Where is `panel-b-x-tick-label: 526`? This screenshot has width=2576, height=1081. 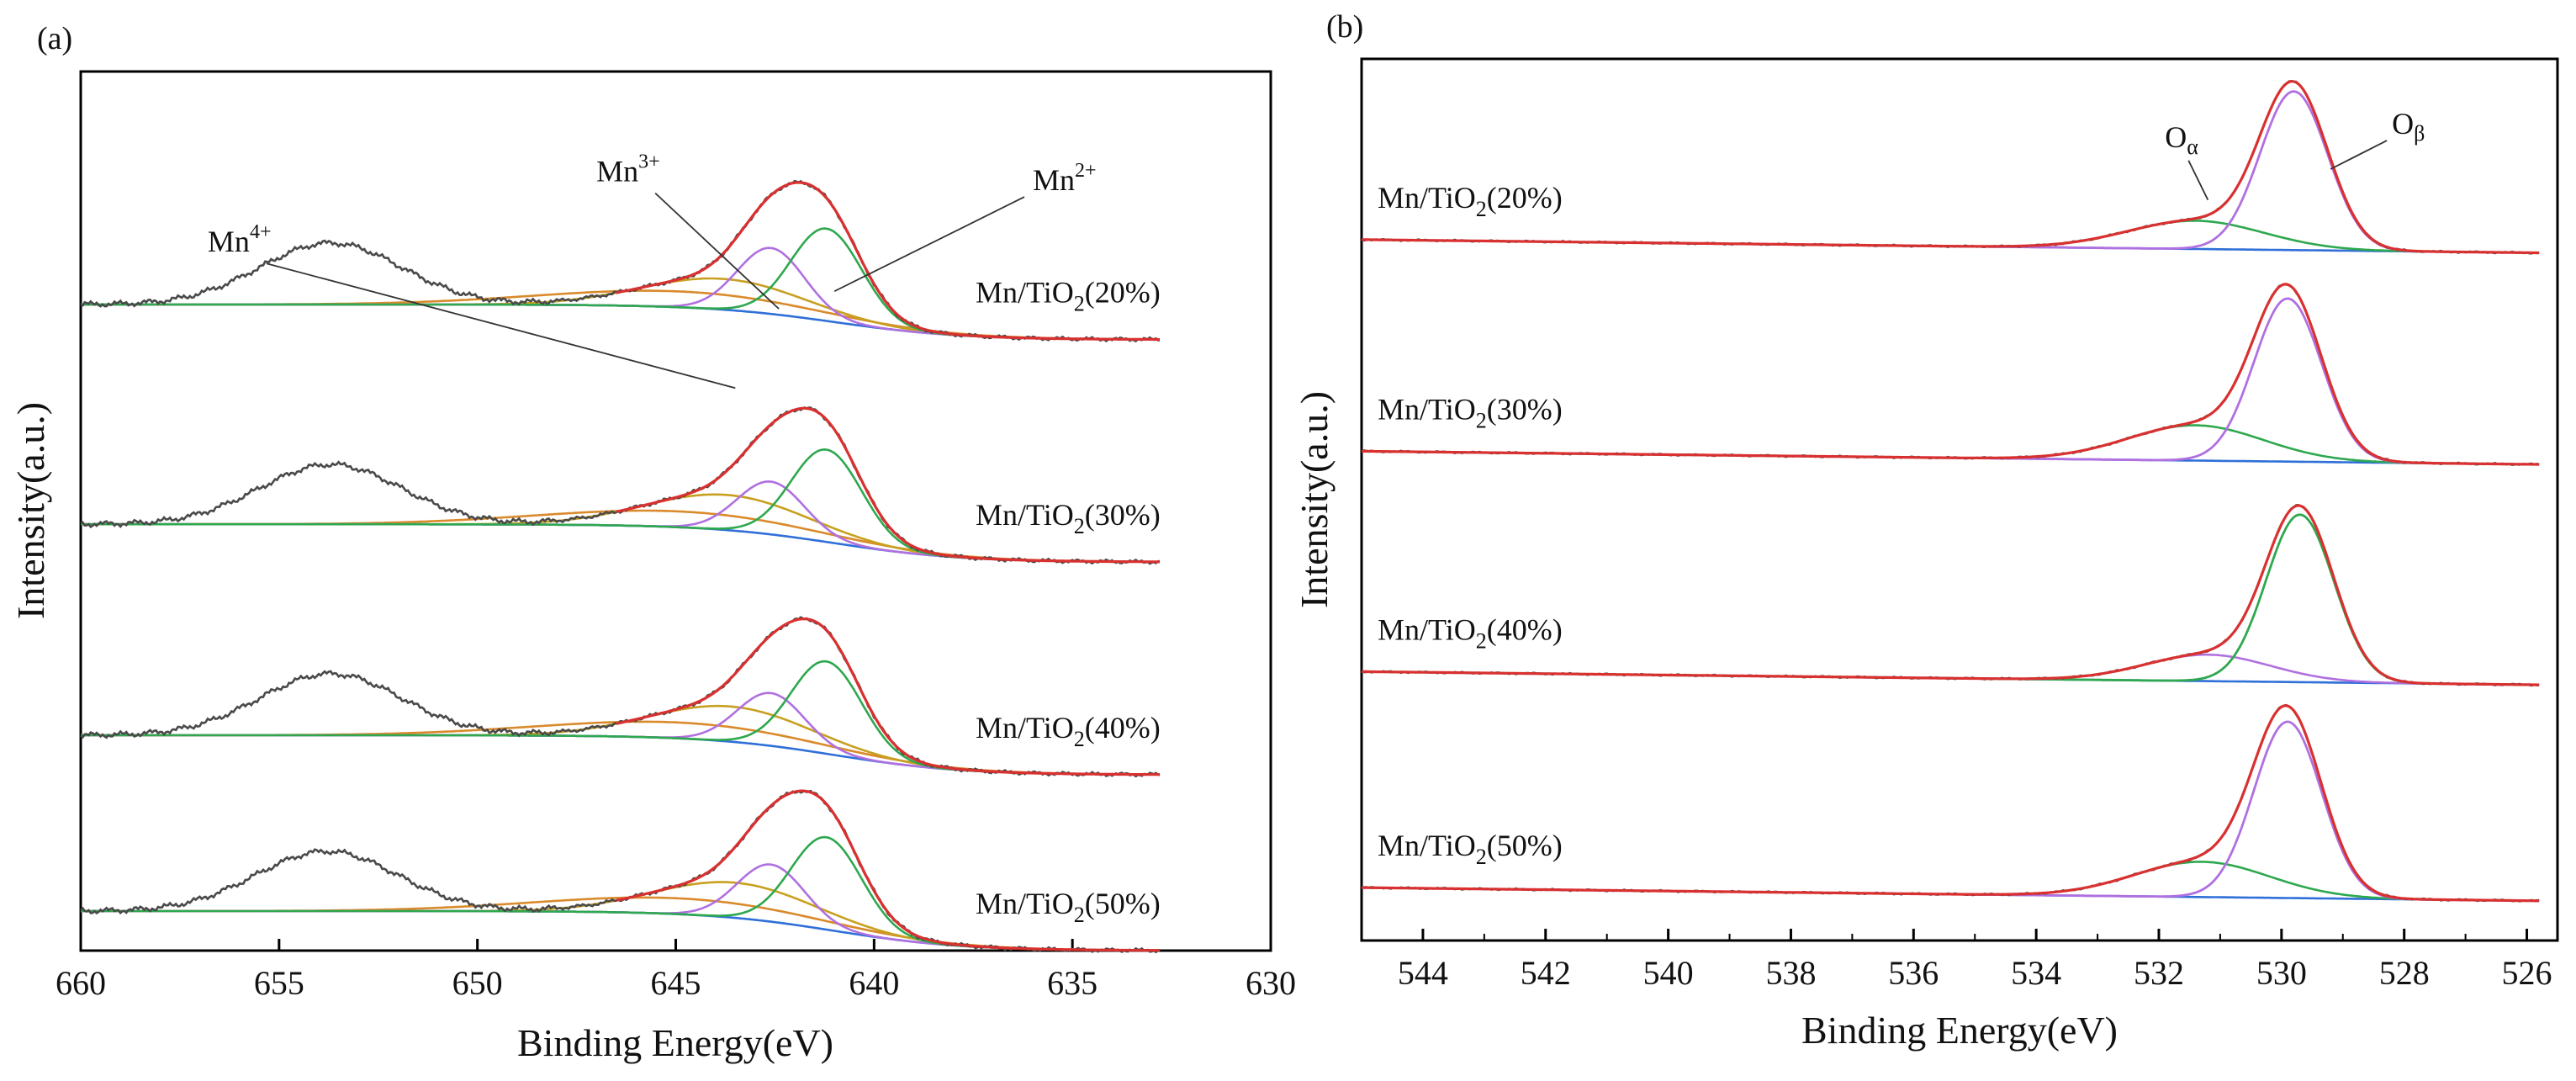
panel-b-x-tick-label: 526 is located at coordinates (2527, 973).